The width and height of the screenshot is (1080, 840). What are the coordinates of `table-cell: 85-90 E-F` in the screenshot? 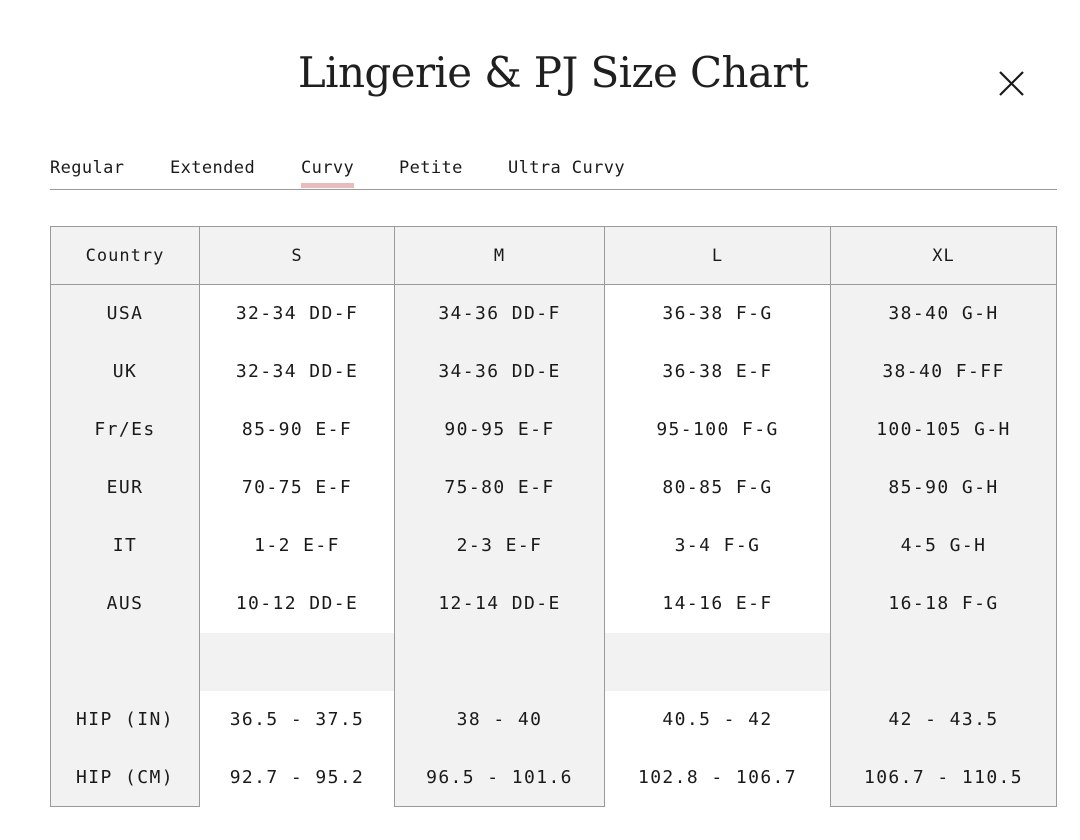 It's located at (297, 430).